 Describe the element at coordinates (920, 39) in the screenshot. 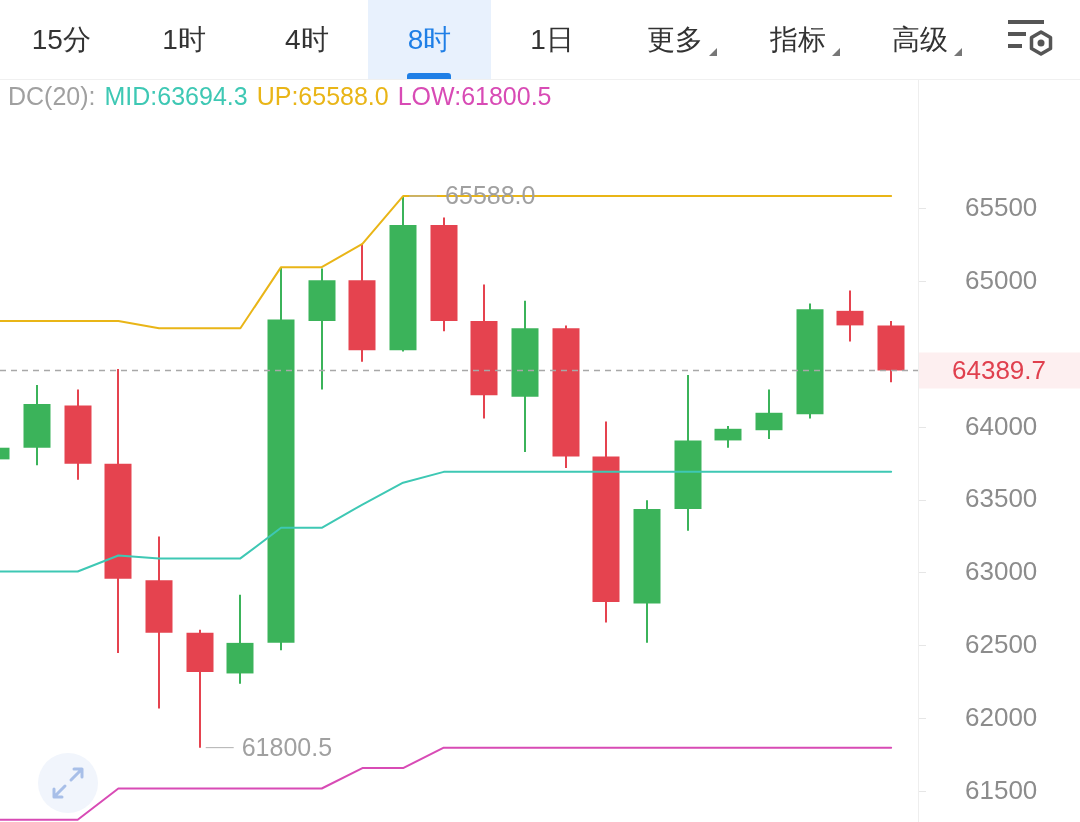

I see `text: 高级` at that location.